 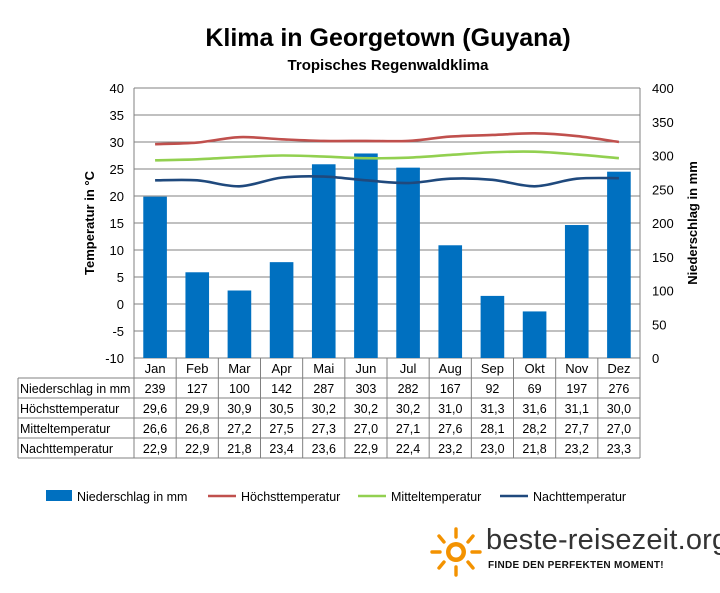 What do you see at coordinates (663, 223) in the screenshot?
I see `y-right-tick-label: 200` at bounding box center [663, 223].